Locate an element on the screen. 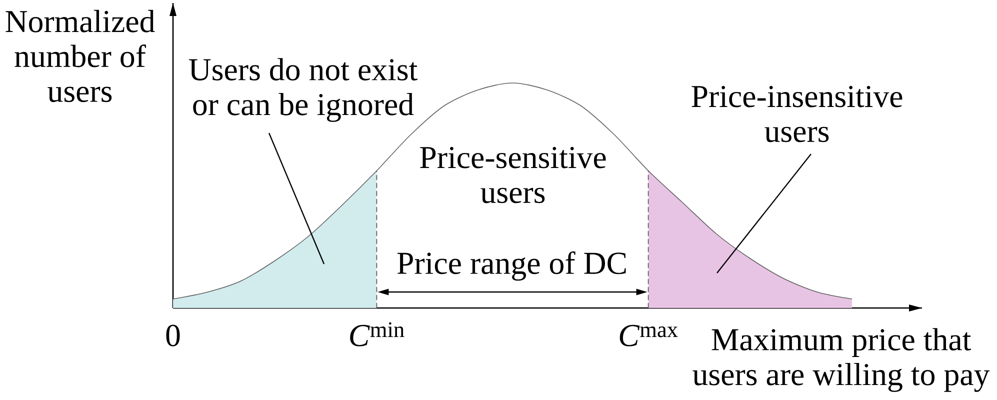  annotation: Users do not exist or can be ignored is located at coordinates (303, 90).